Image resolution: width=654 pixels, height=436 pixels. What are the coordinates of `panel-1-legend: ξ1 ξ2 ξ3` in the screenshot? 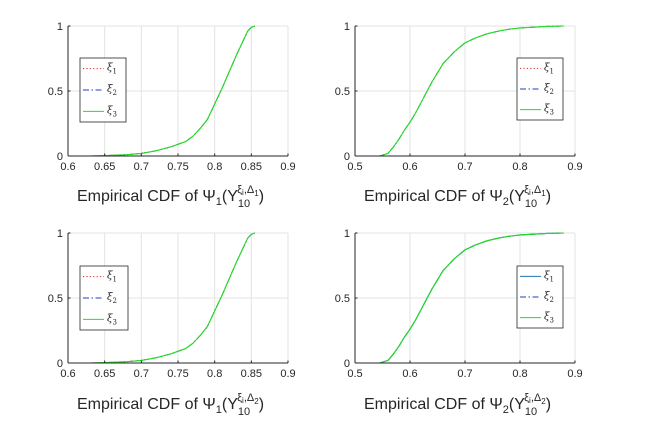 It's located at (103, 90).